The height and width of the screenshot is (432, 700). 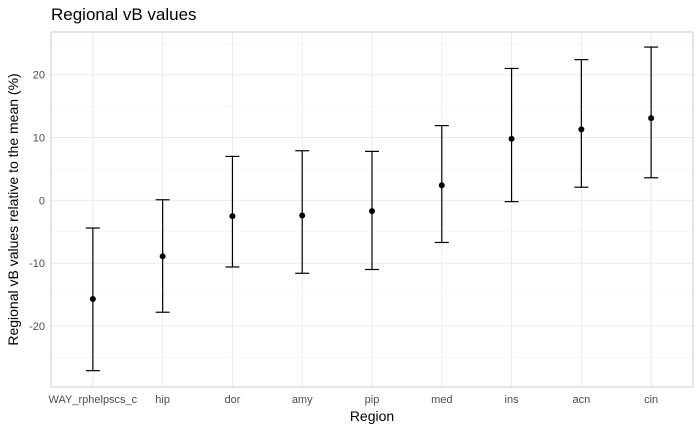 I want to click on x-tick-label: med, so click(x=441, y=400).